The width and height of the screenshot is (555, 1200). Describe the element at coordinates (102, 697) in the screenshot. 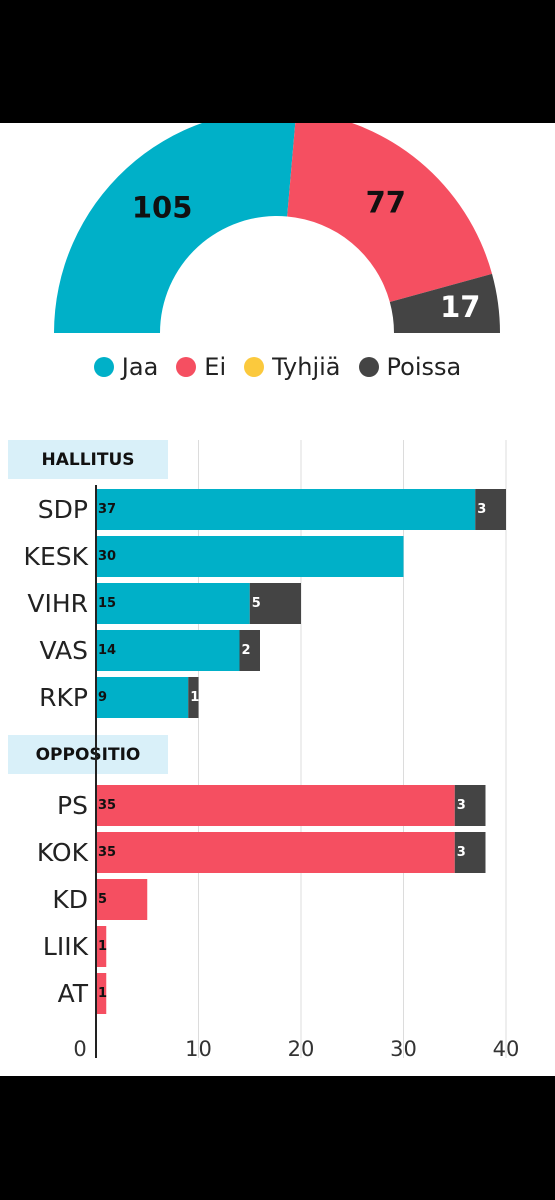

I see `bar-label-main: 9` at that location.